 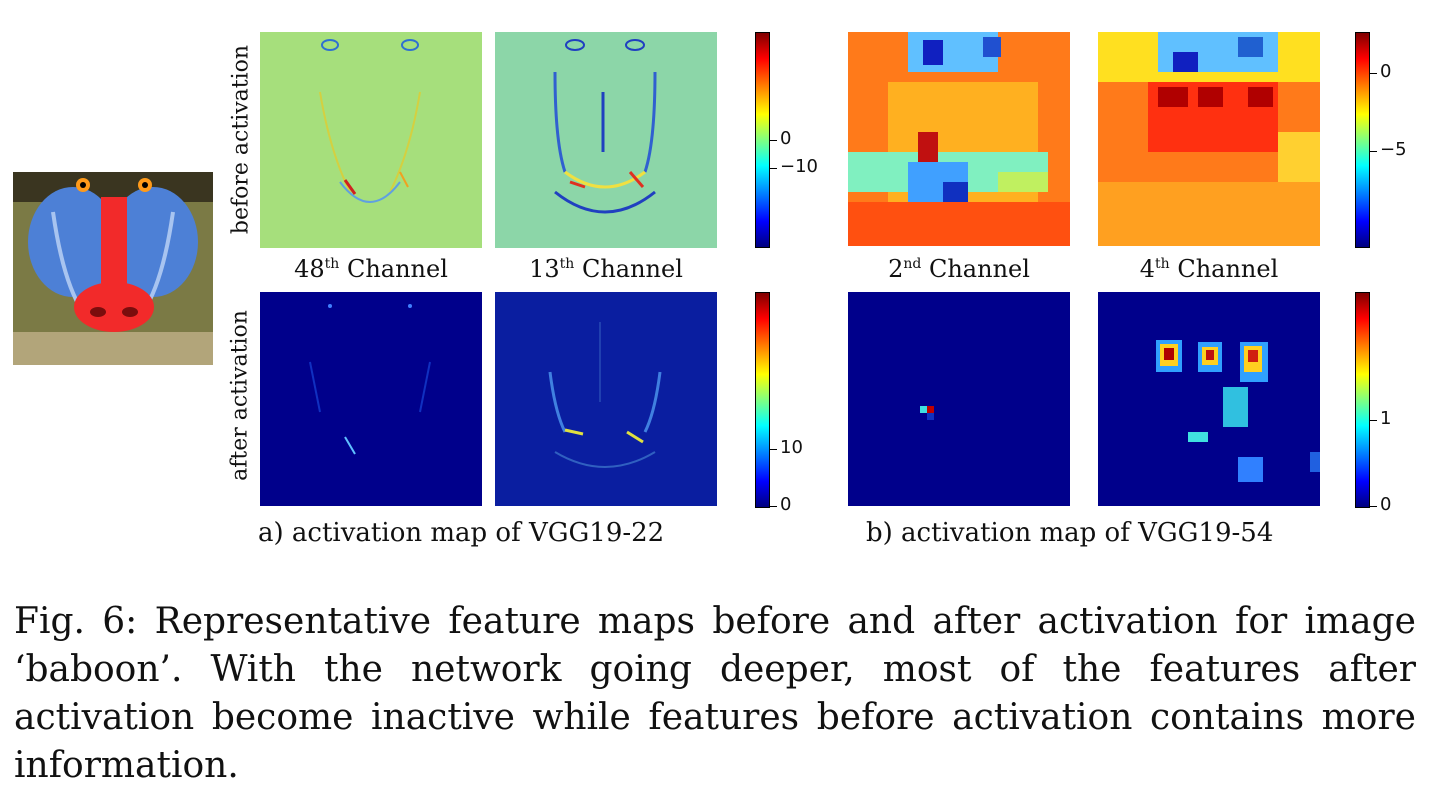 What do you see at coordinates (791, 447) in the screenshot?
I see `tick-a-after-1: 10` at bounding box center [791, 447].